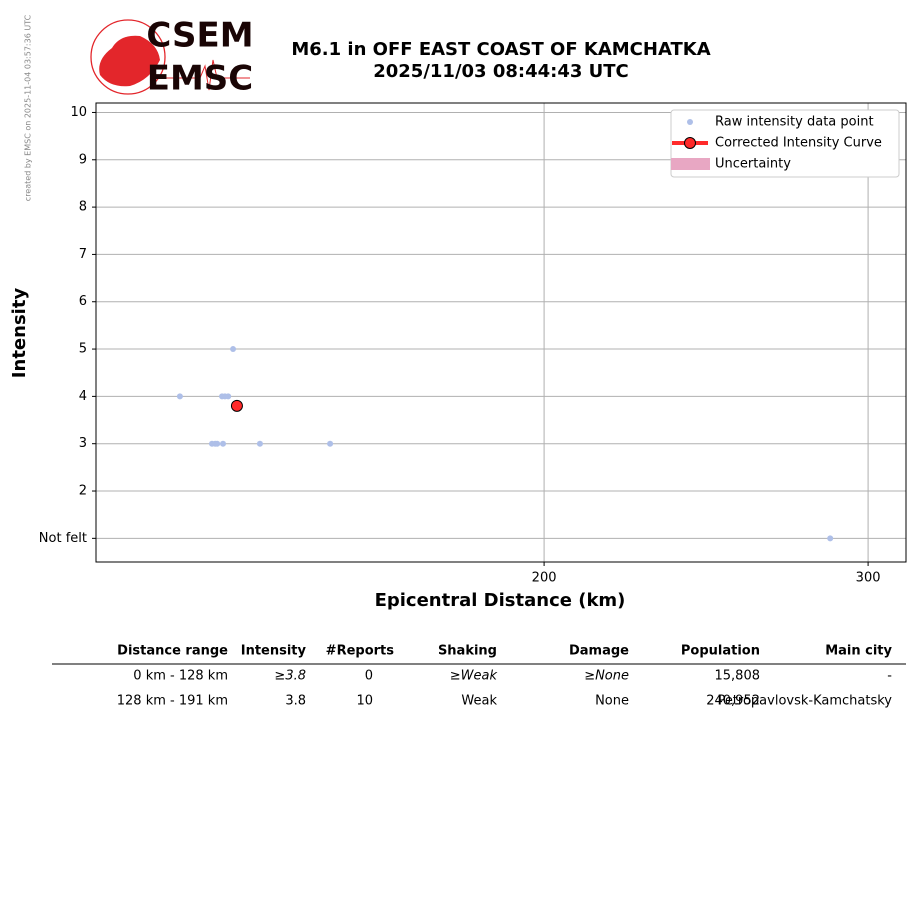 The image size is (915, 905). Describe the element at coordinates (369, 676) in the screenshot. I see `table-cell: 0` at that location.